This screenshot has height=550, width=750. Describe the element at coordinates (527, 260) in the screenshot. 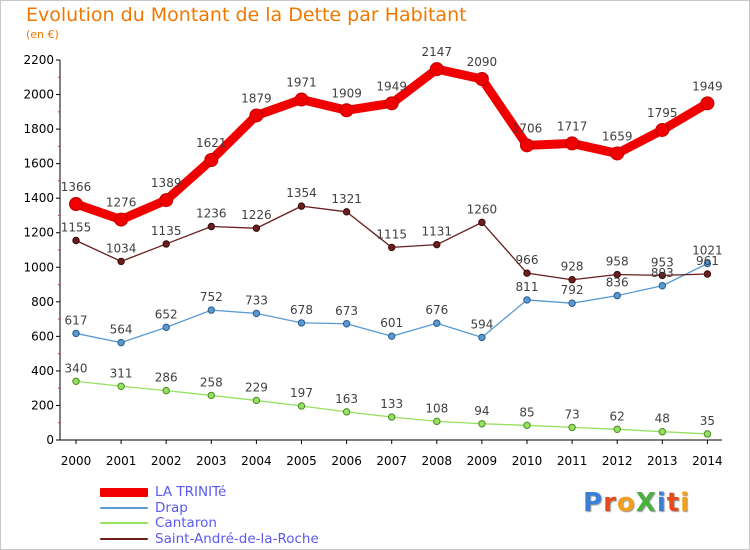

I see `data-label: 966` at that location.